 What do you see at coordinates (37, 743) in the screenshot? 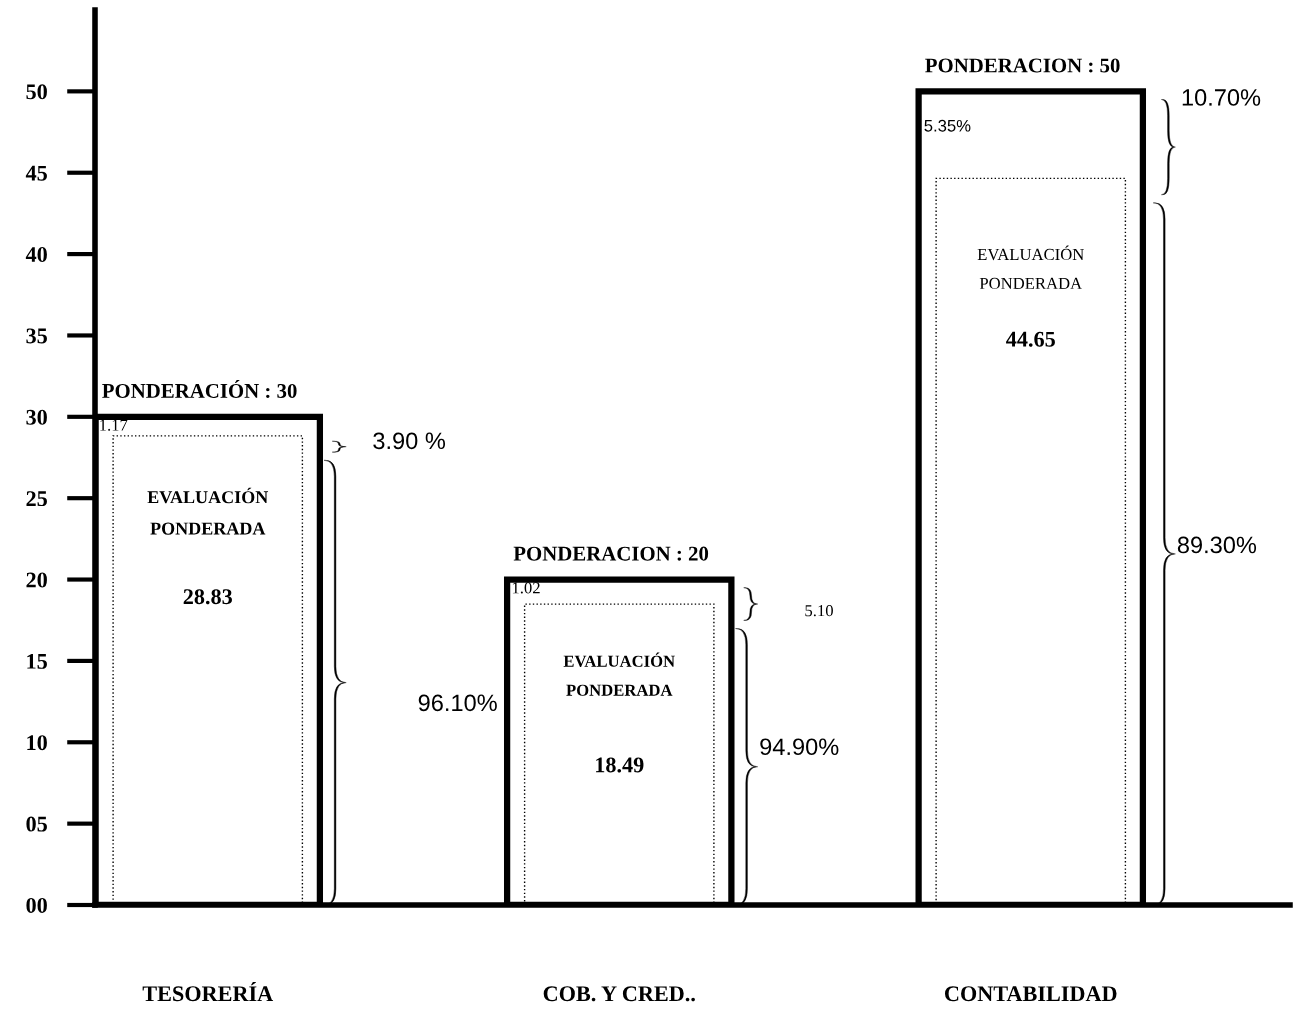
I see `y-tick-label: 10` at bounding box center [37, 743].